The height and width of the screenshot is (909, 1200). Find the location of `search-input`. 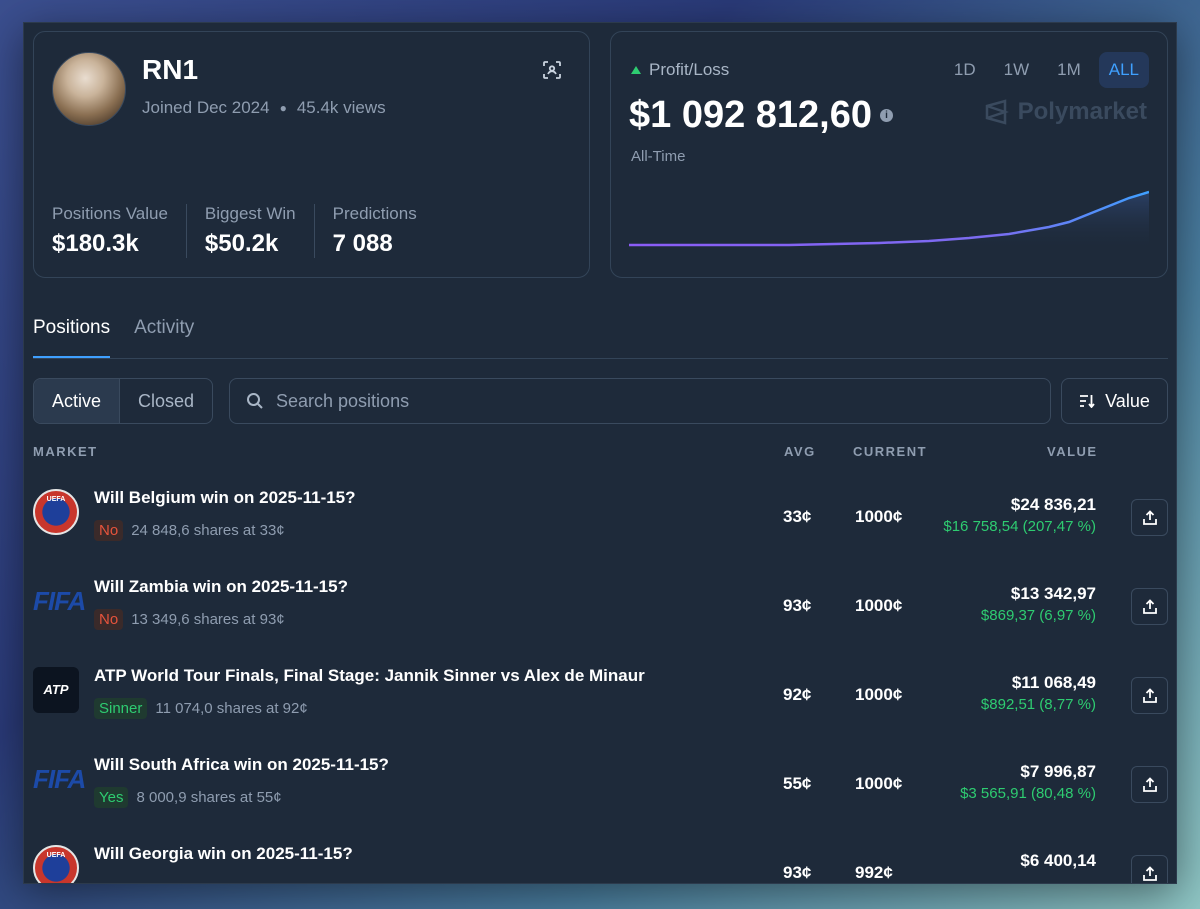

search-input is located at coordinates (626, 401).